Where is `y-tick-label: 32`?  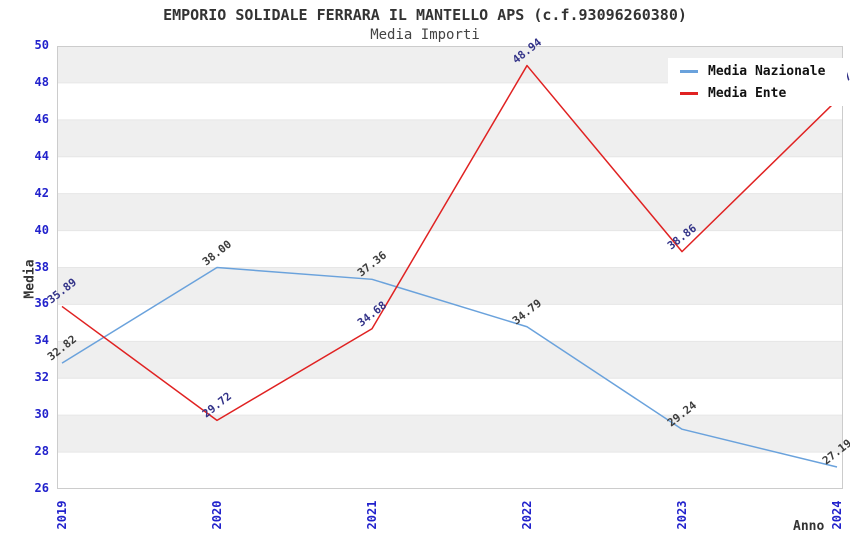 y-tick-label: 32 is located at coordinates (41, 377).